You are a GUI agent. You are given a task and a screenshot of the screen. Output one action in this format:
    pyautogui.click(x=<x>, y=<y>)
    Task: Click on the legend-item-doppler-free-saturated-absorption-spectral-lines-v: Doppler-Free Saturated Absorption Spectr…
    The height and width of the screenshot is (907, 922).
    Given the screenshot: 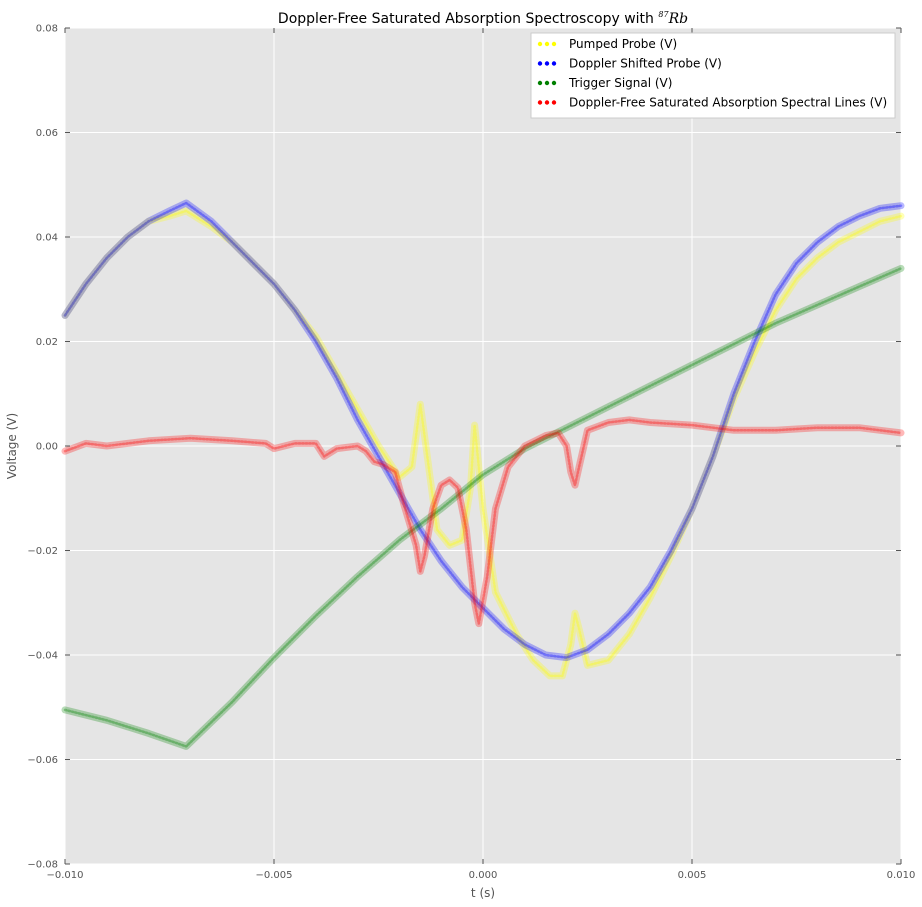 What is the action you would take?
    pyautogui.click(x=712, y=103)
    